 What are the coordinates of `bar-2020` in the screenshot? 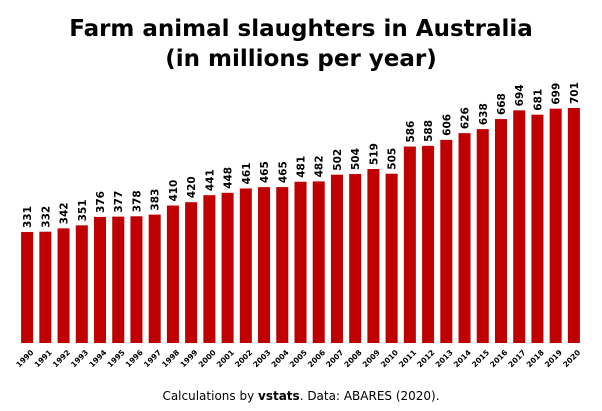 It's located at (573, 225).